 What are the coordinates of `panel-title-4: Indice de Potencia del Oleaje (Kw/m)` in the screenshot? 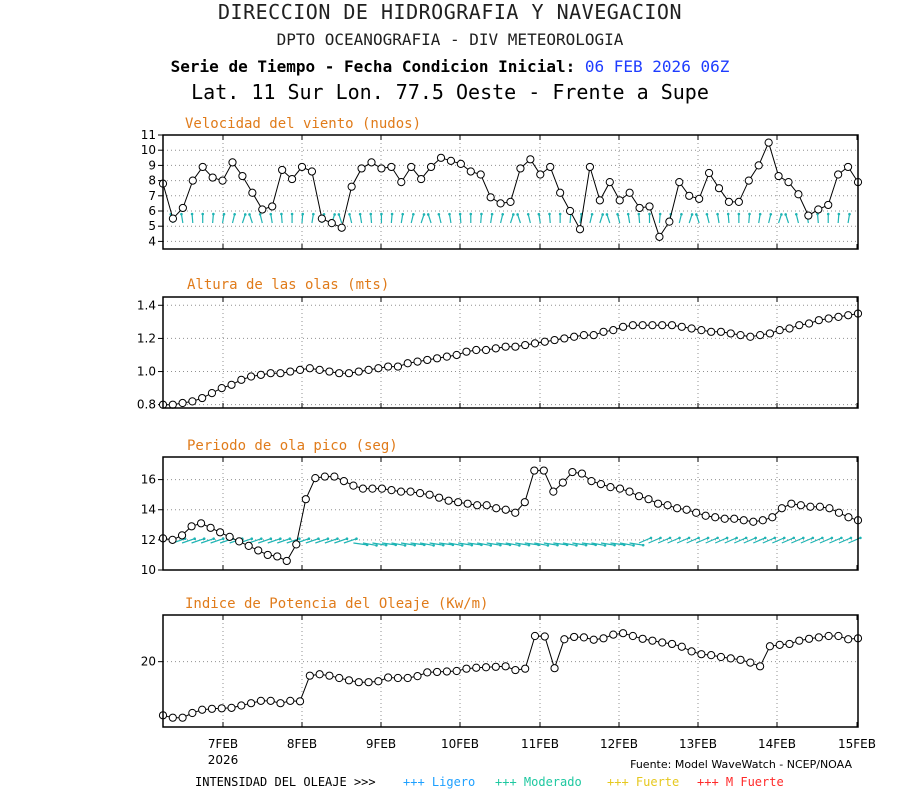 It's located at (336, 604).